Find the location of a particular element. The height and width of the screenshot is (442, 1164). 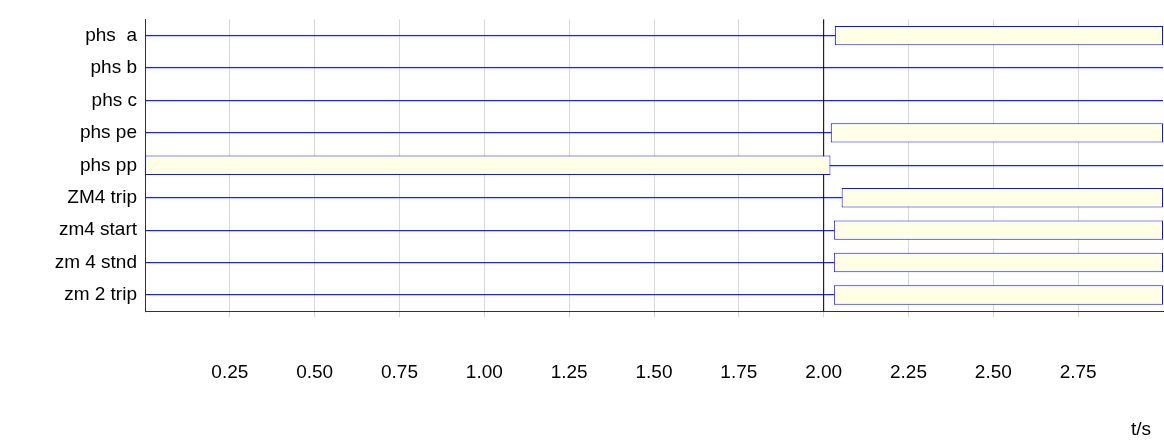

x-tick-label: 2.00 is located at coordinates (824, 371).